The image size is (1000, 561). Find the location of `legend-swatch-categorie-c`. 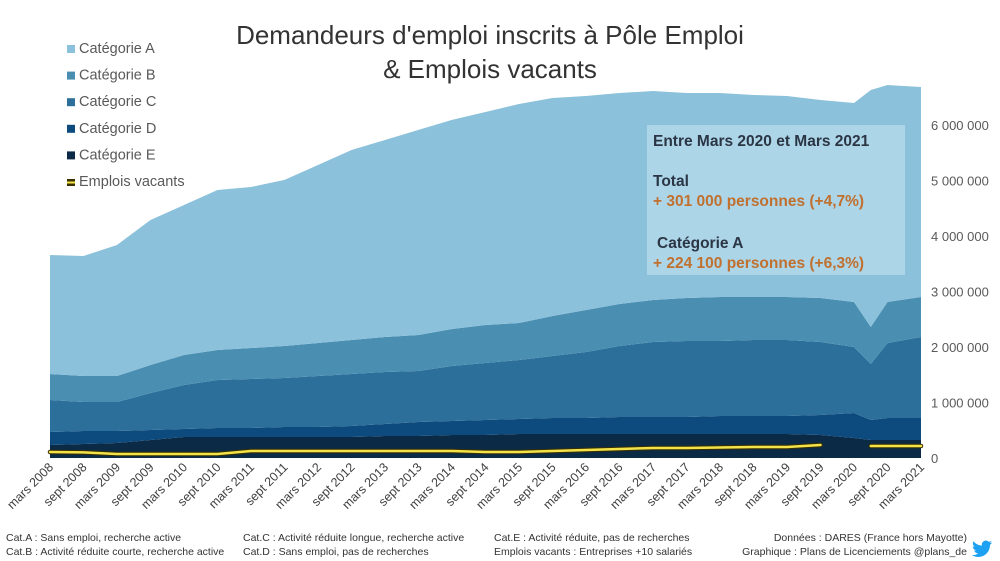

legend-swatch-categorie-c is located at coordinates (71, 102).